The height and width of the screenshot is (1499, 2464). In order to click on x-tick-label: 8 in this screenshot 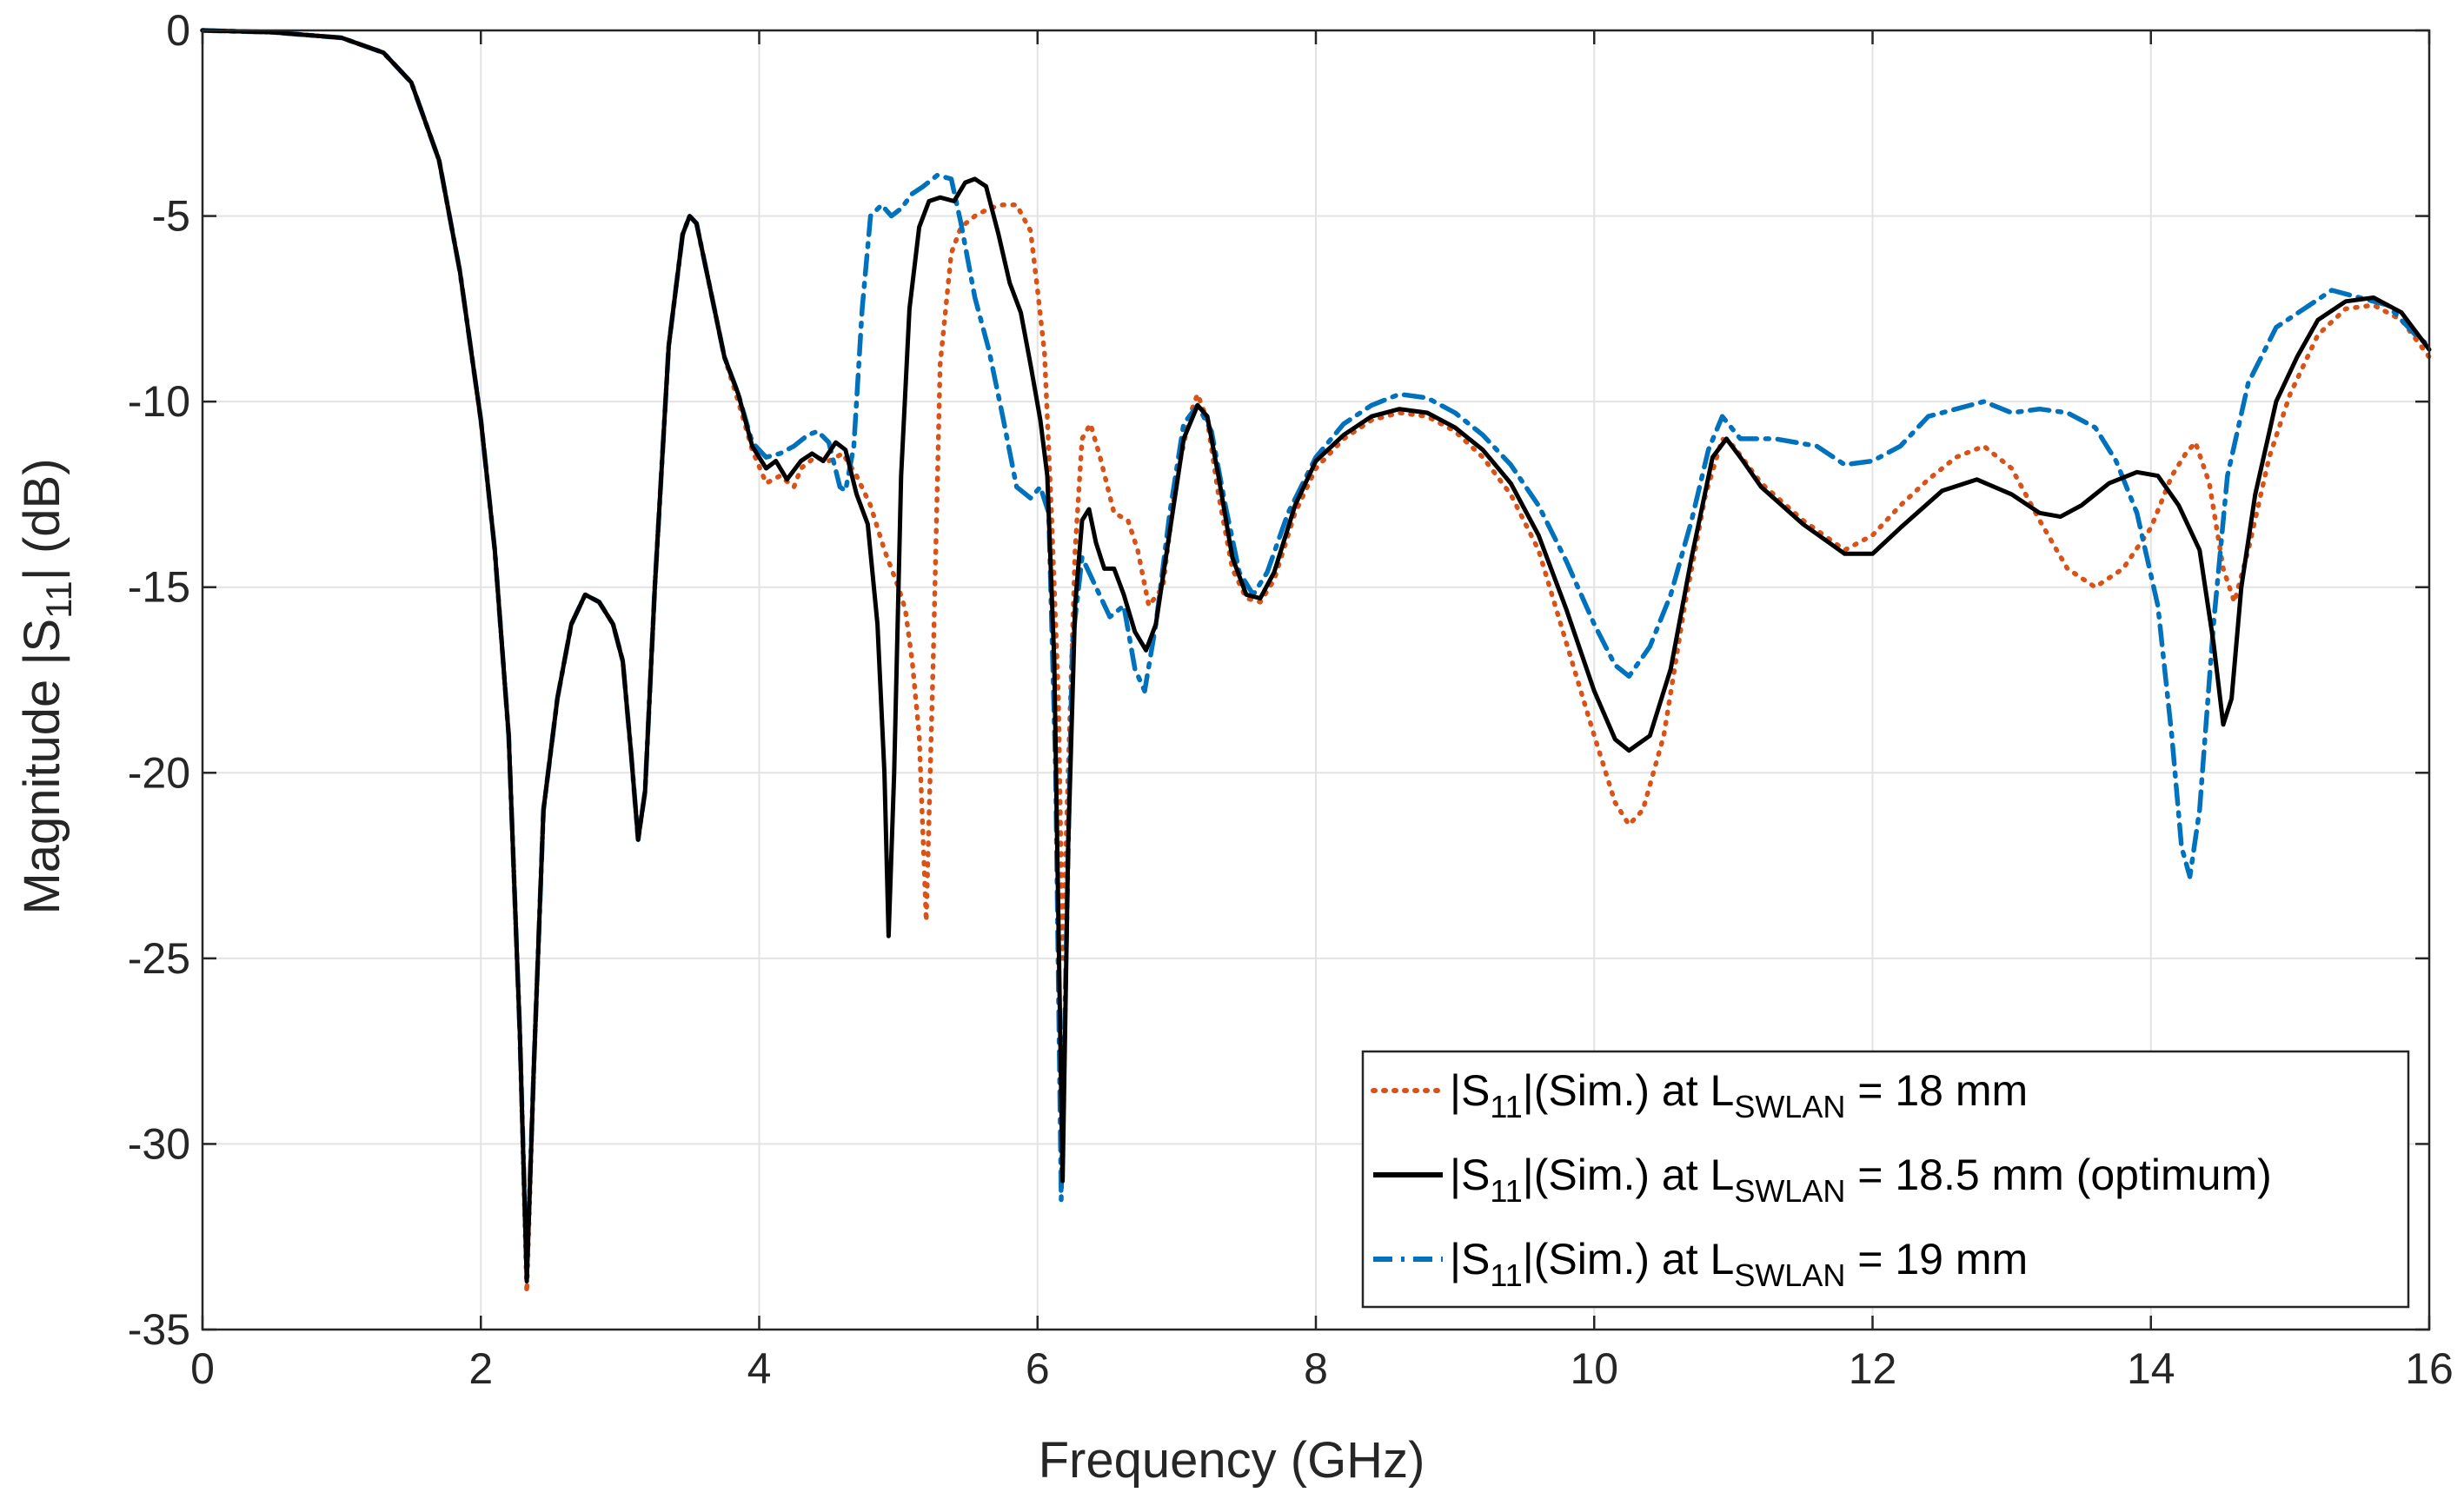, I will do `click(1316, 1368)`.